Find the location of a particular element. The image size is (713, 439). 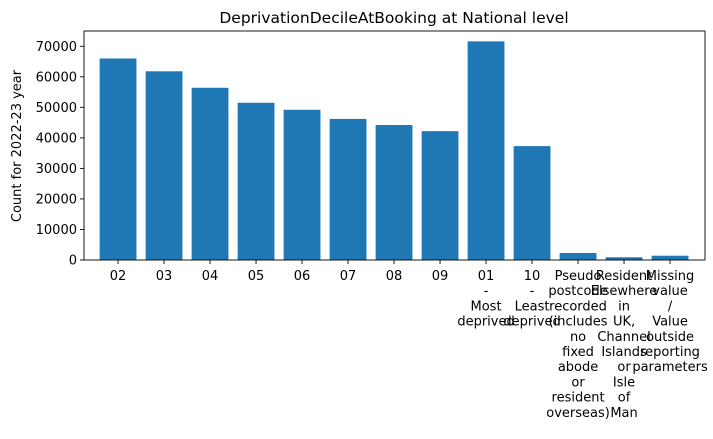

x-tick-label: Elsewhere is located at coordinates (624, 291).